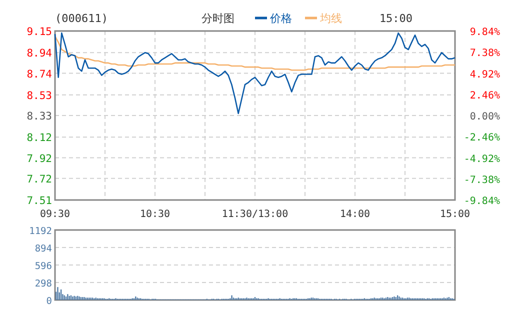 The height and width of the screenshot is (330, 505). I want to click on x-tick-label: 10:30, so click(155, 214).